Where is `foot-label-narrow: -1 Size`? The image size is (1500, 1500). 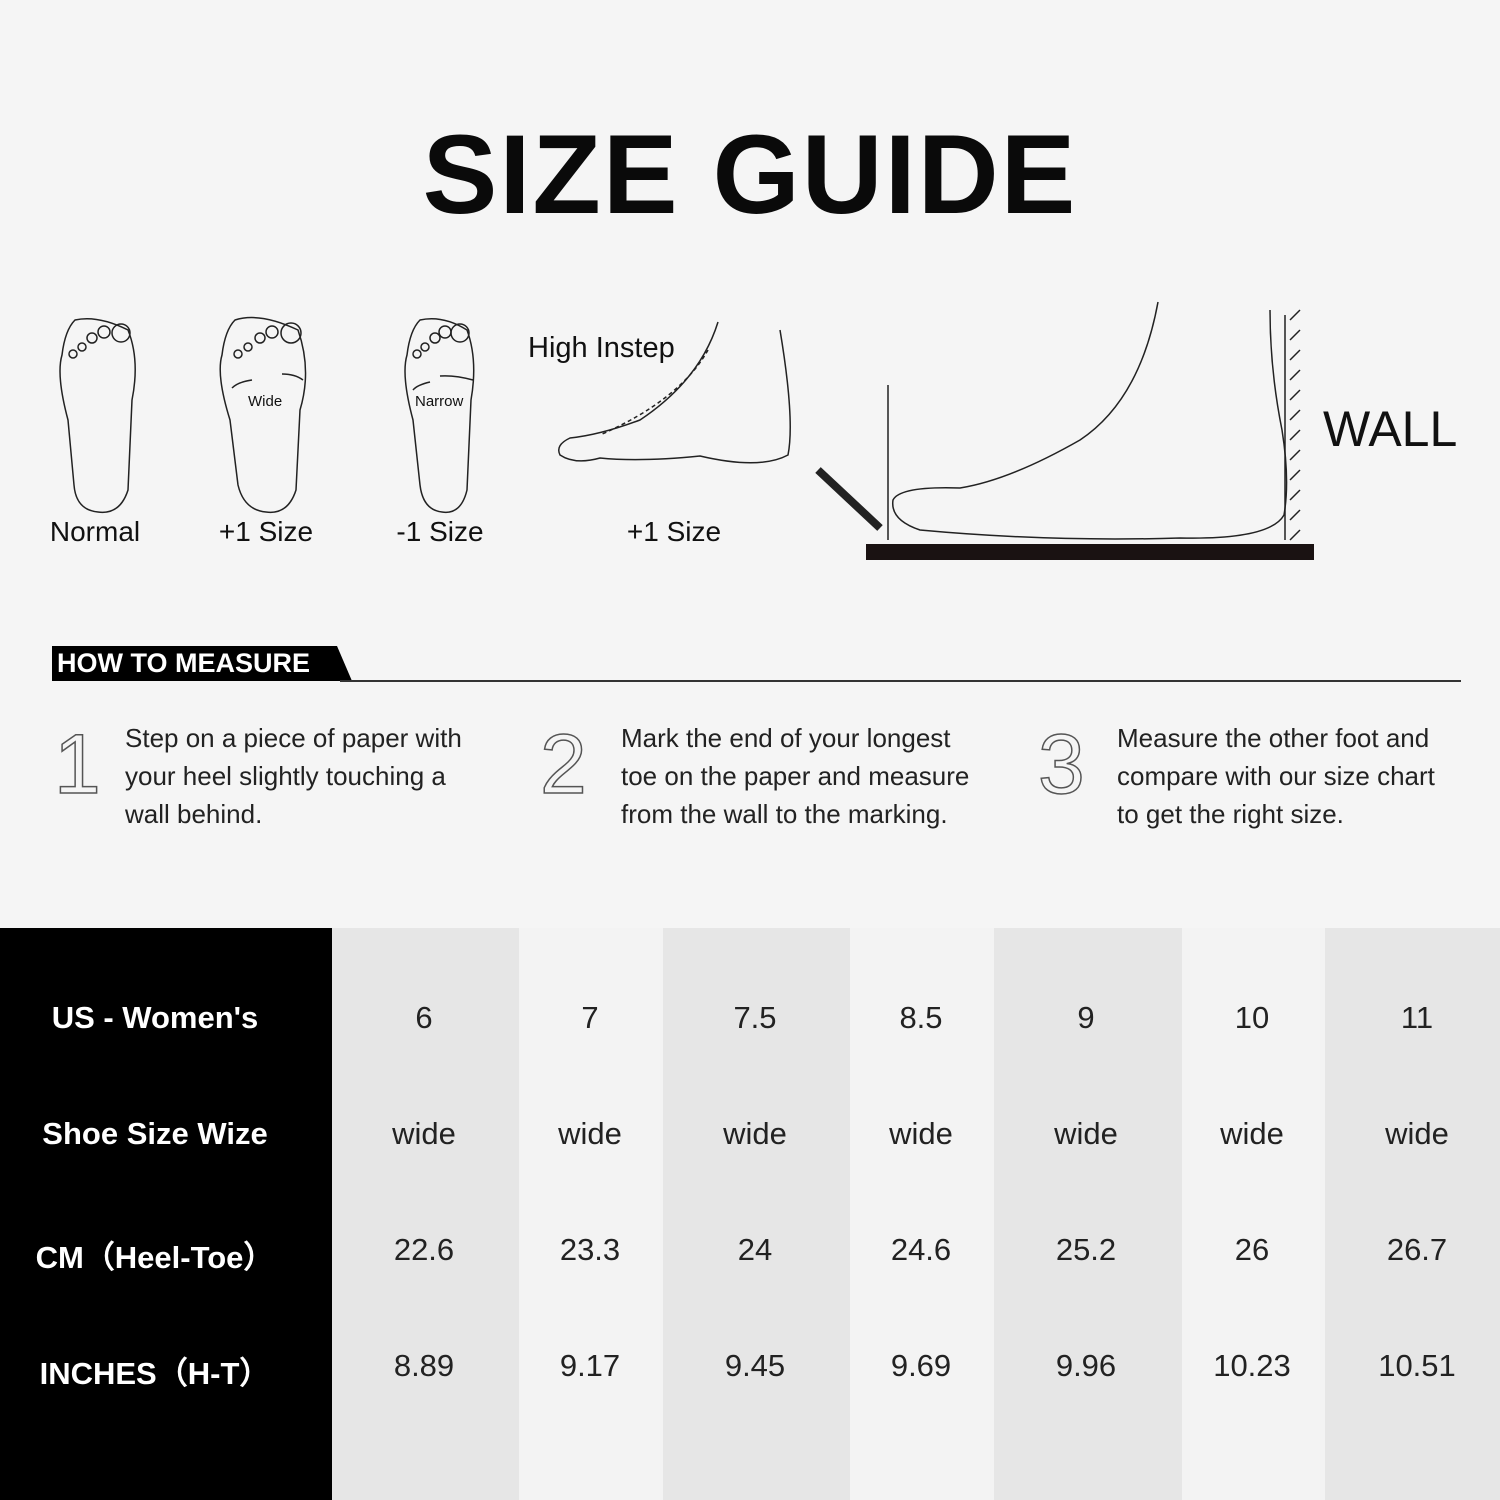 foot-label-narrow: -1 Size is located at coordinates (440, 531).